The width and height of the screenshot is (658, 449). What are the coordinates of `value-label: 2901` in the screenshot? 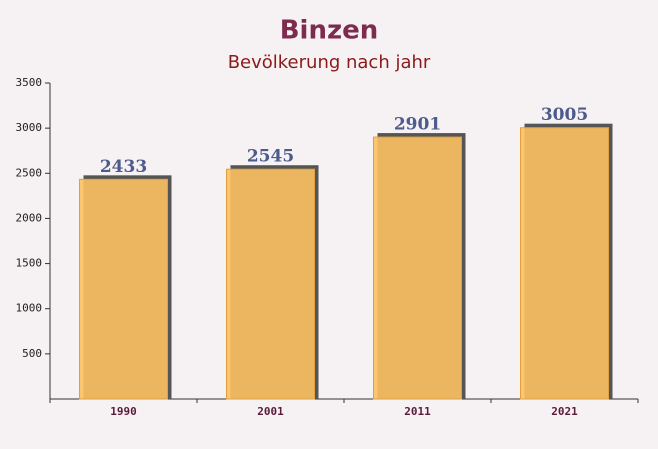 It's located at (417, 125).